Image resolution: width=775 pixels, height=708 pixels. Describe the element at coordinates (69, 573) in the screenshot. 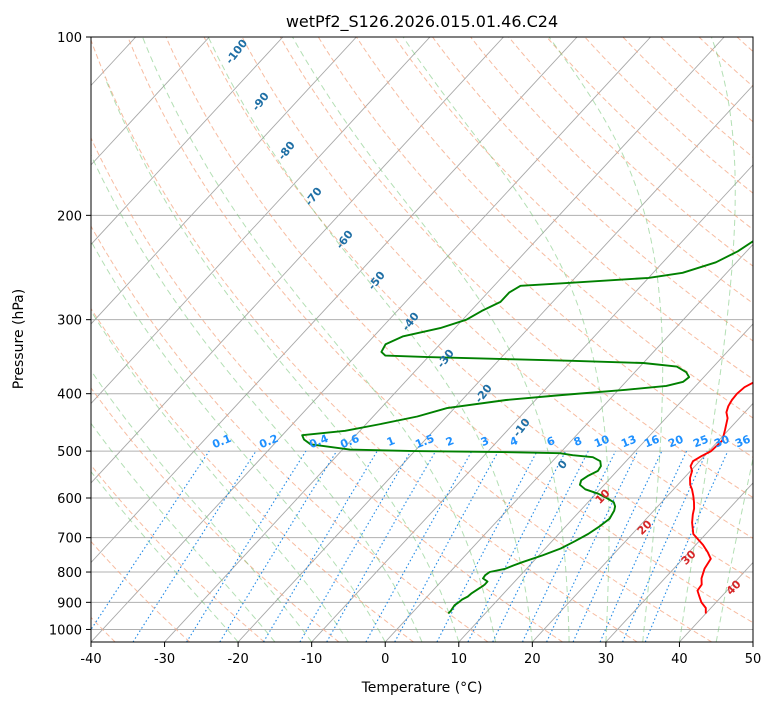

I see `y-tick-label: 800` at that location.